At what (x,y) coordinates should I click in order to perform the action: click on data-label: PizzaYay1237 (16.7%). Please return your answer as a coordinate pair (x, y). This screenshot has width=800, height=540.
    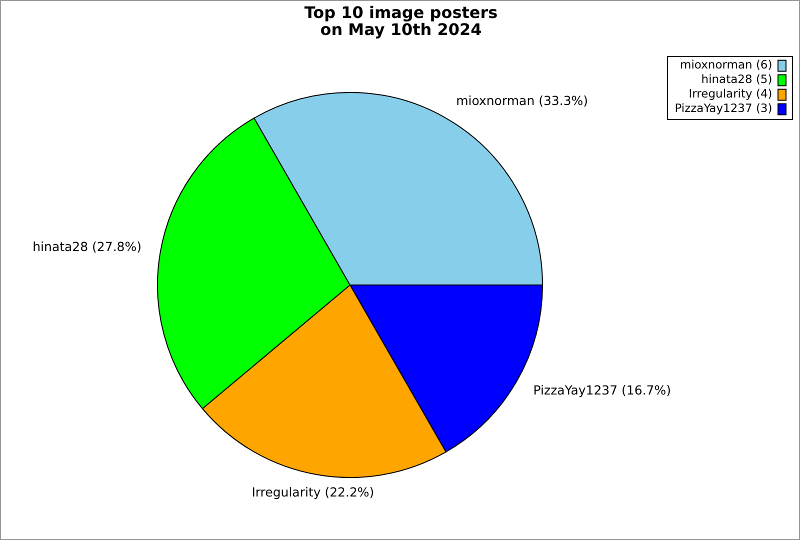
    Looking at the image, I should click on (602, 390).